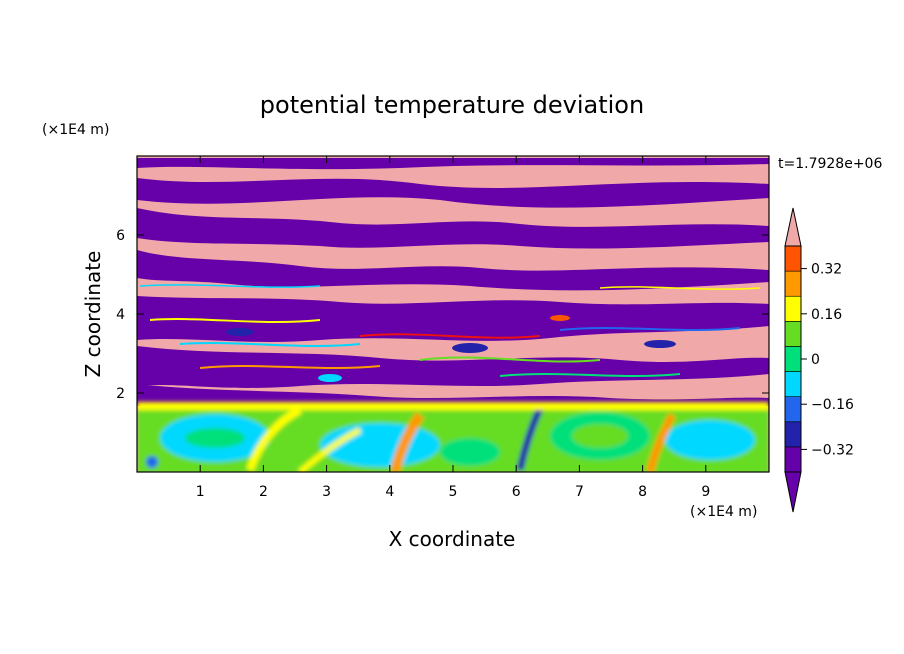 Image resolution: width=904 pixels, height=654 pixels. What do you see at coordinates (516, 492) in the screenshot?
I see `x-tick-label: 6` at bounding box center [516, 492].